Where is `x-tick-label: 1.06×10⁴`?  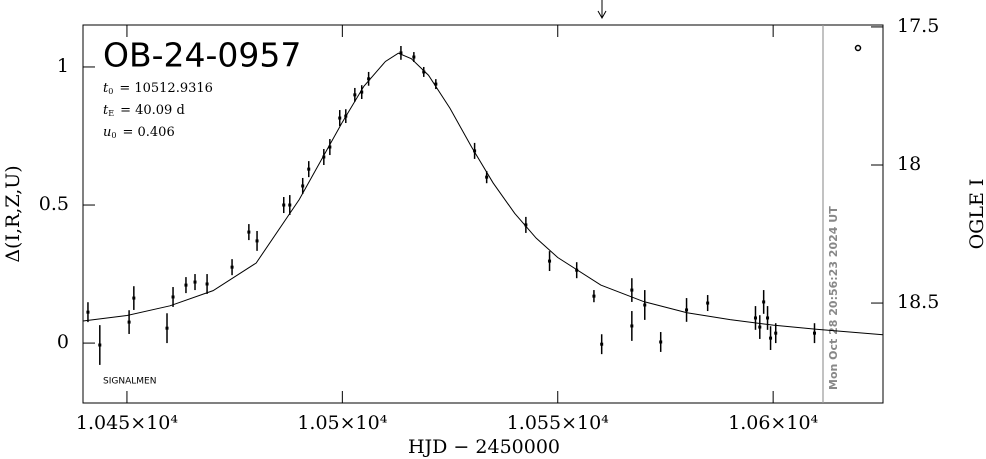 x-tick-label: 1.06×10⁴ is located at coordinates (773, 423).